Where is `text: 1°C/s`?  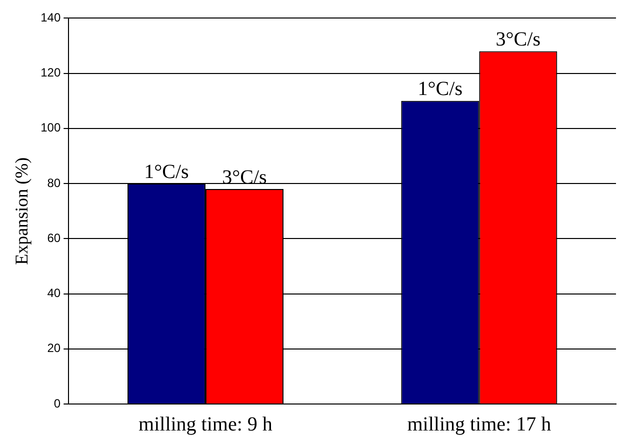
text: 1°C/s is located at coordinates (440, 89).